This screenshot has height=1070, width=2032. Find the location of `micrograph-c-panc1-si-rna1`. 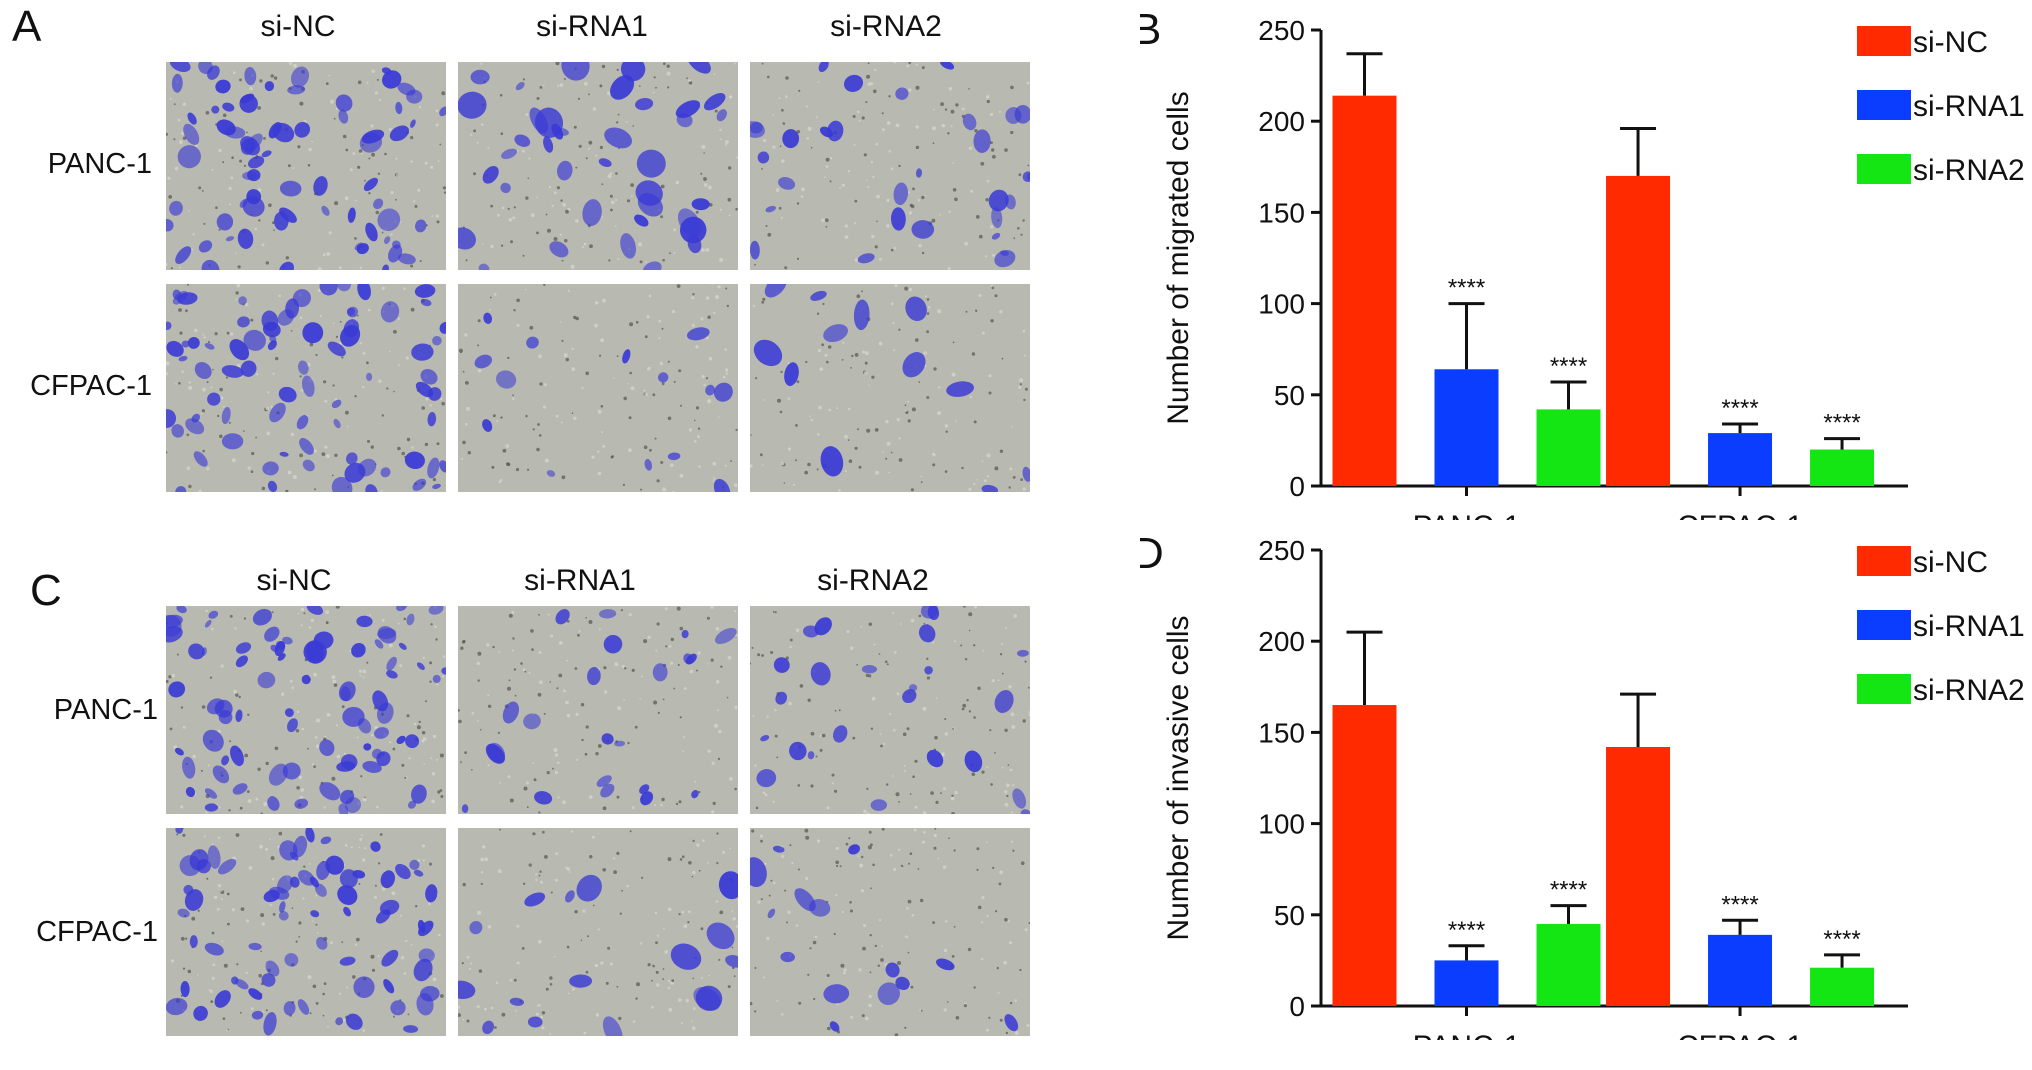

micrograph-c-panc1-si-rna1 is located at coordinates (598, 710).